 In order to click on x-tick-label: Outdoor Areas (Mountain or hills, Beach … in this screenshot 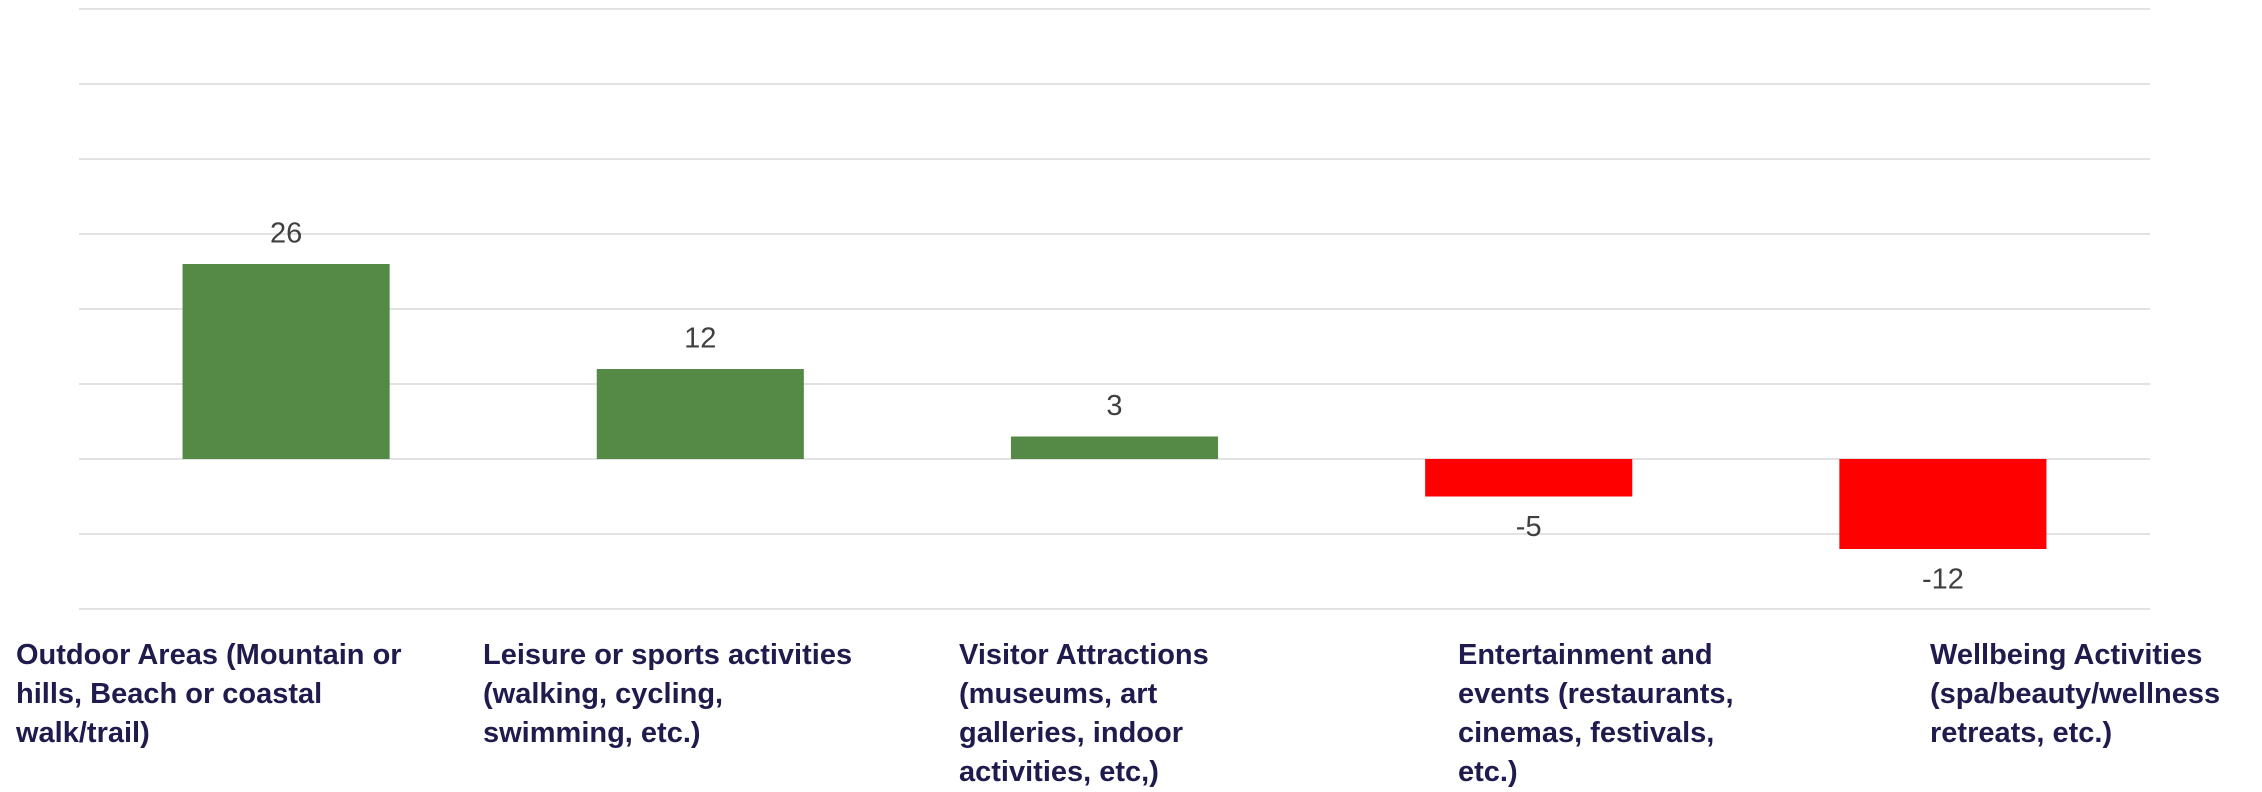, I will do `click(209, 694)`.